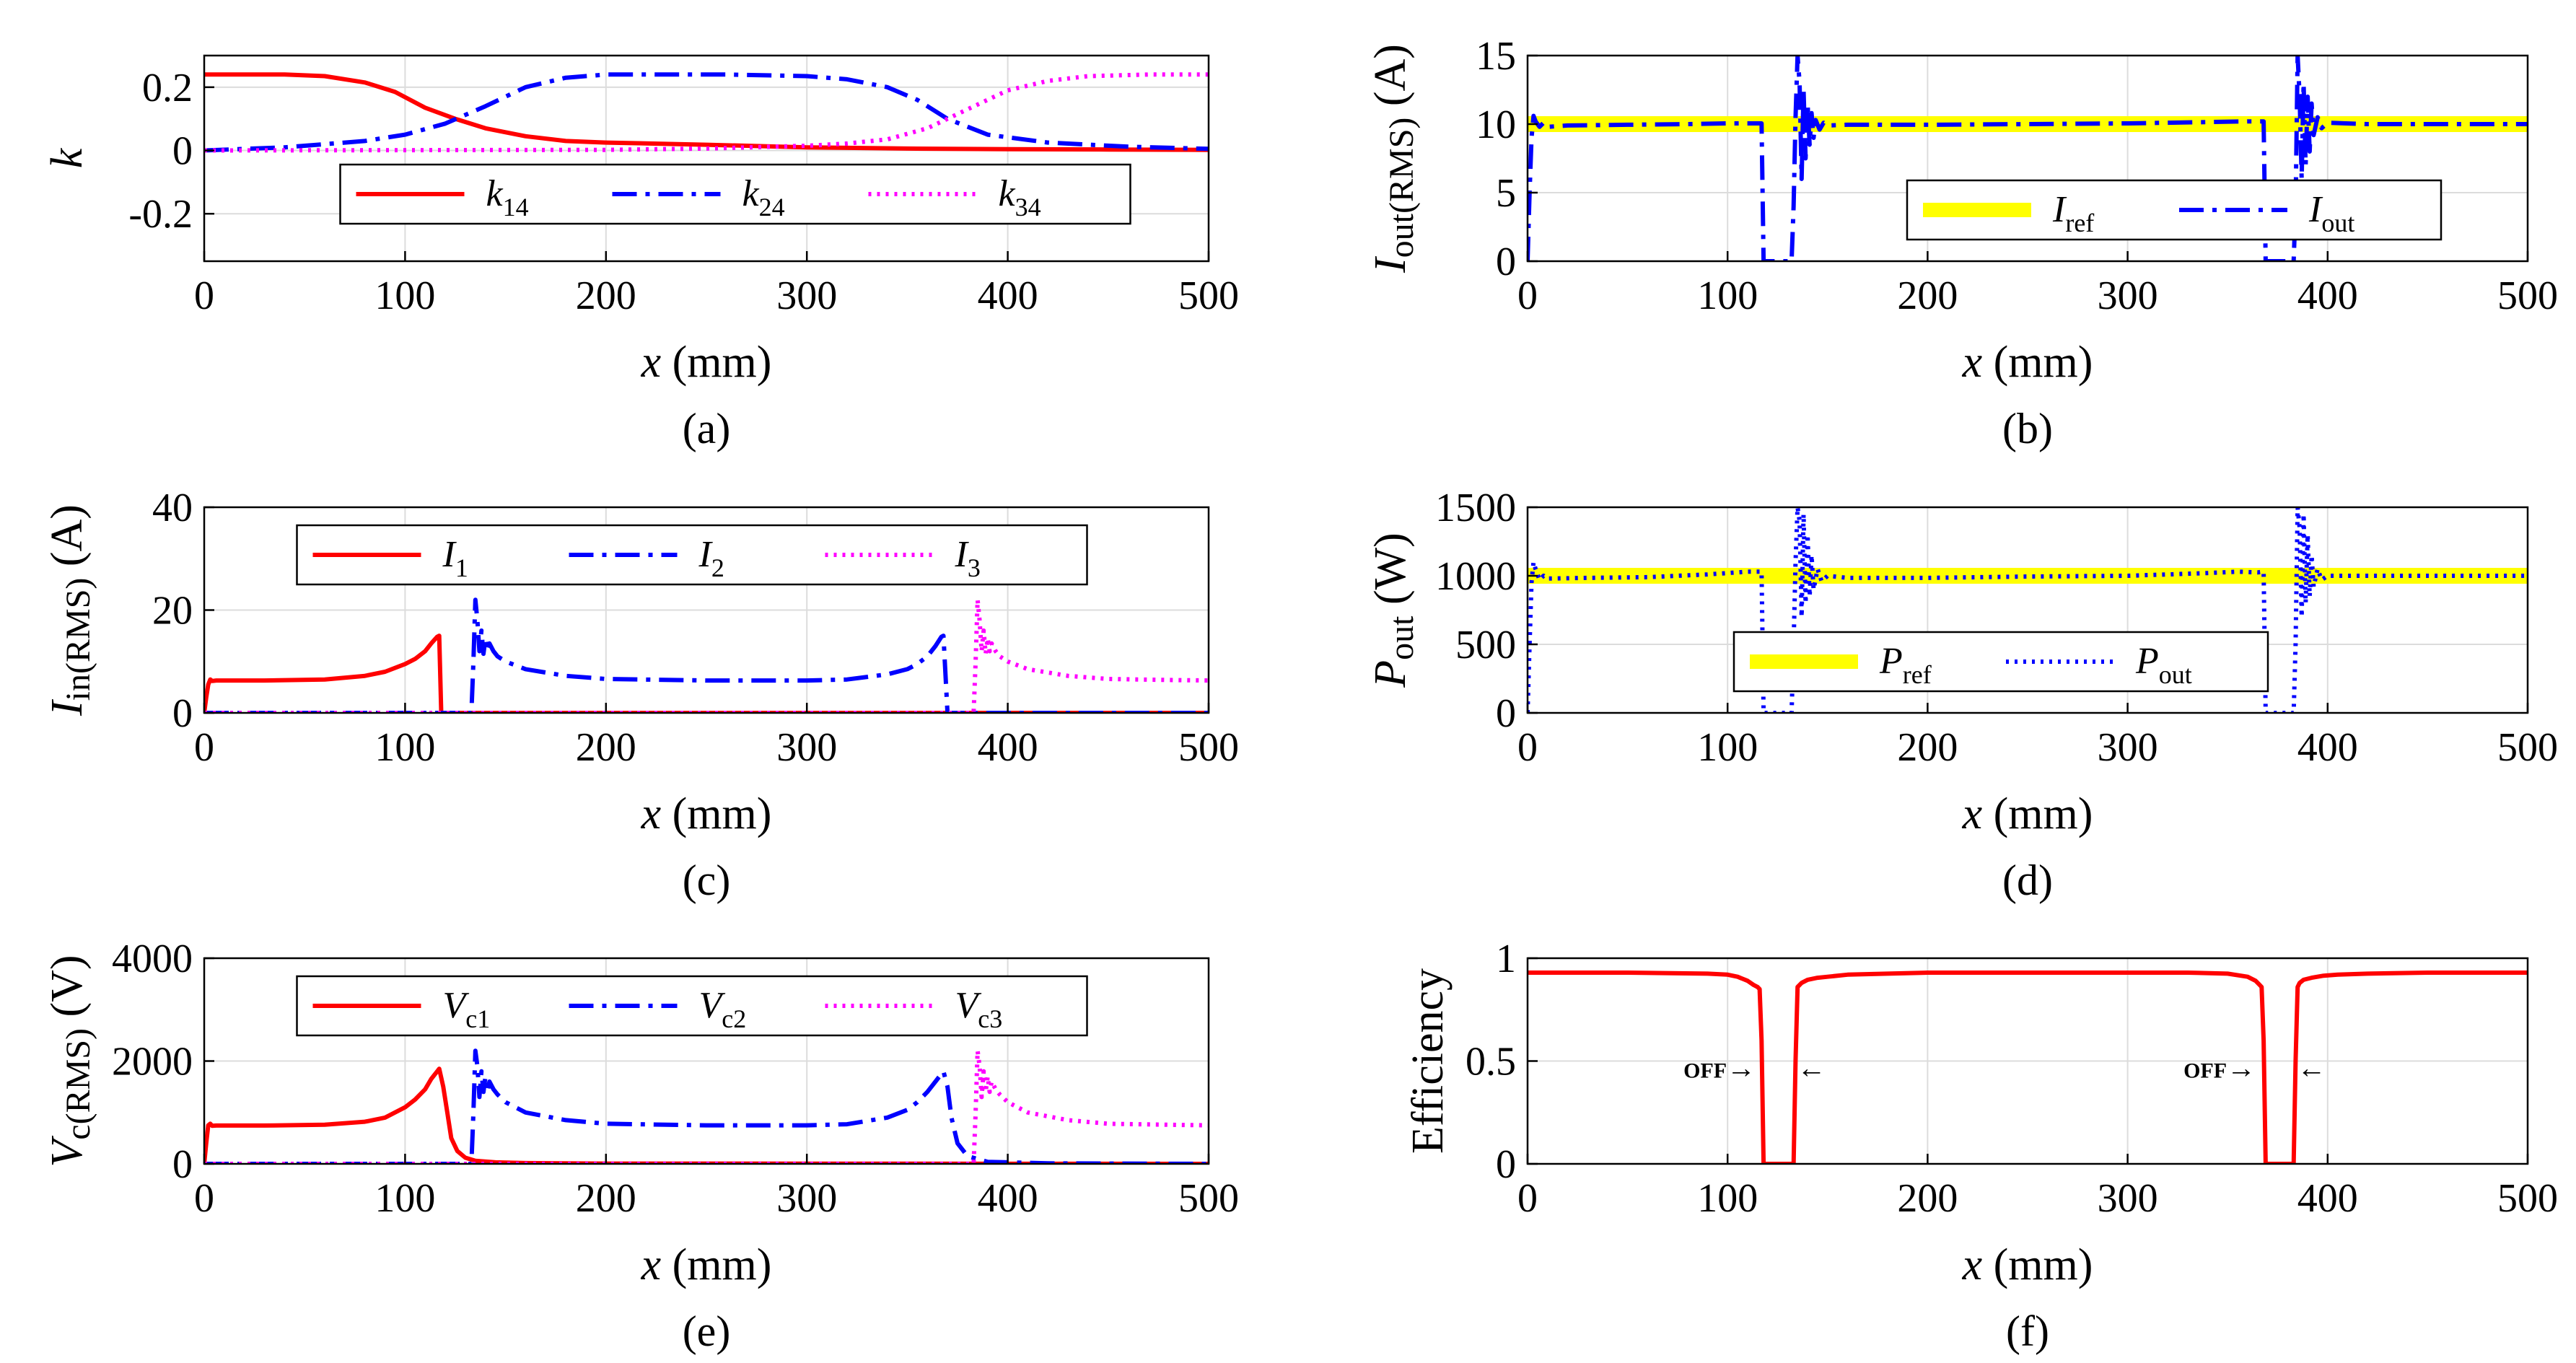 This screenshot has width=2576, height=1363. I want to click on x-axis-label-unit-d: (mm), so click(2038, 813).